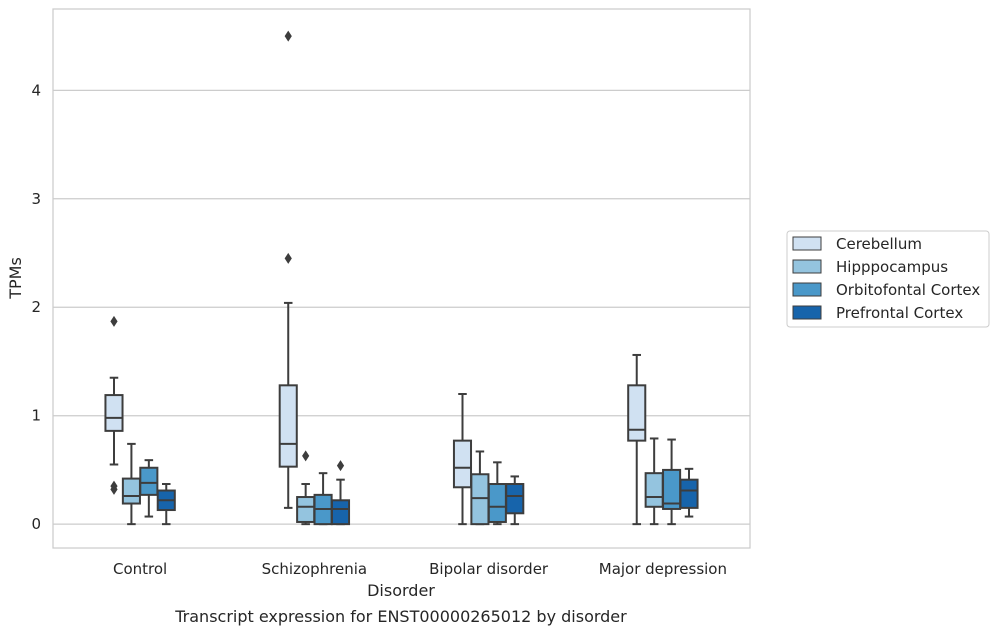 This screenshot has width=999, height=634. I want to click on x-tick-label: Schizophrenia, so click(314, 569).